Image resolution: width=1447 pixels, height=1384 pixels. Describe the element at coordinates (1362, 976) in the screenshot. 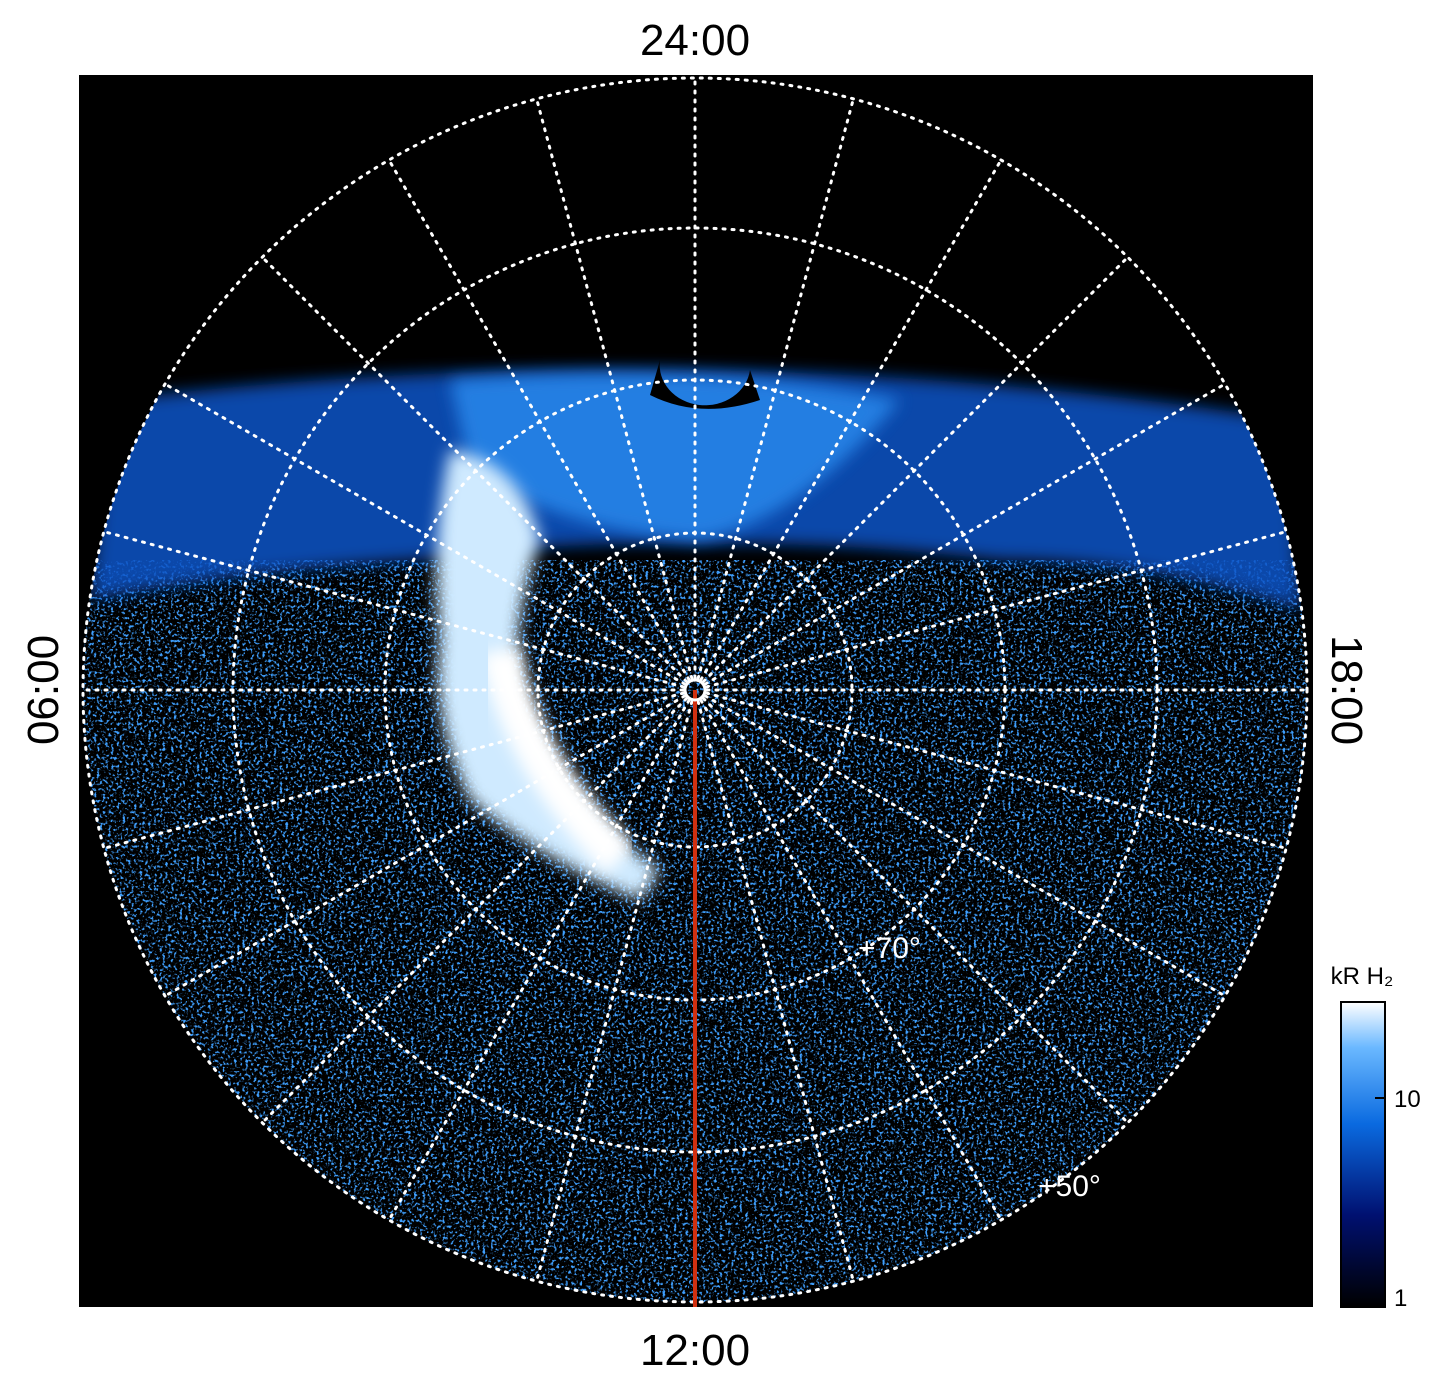

I see `colorbar-title: kR H₂` at that location.